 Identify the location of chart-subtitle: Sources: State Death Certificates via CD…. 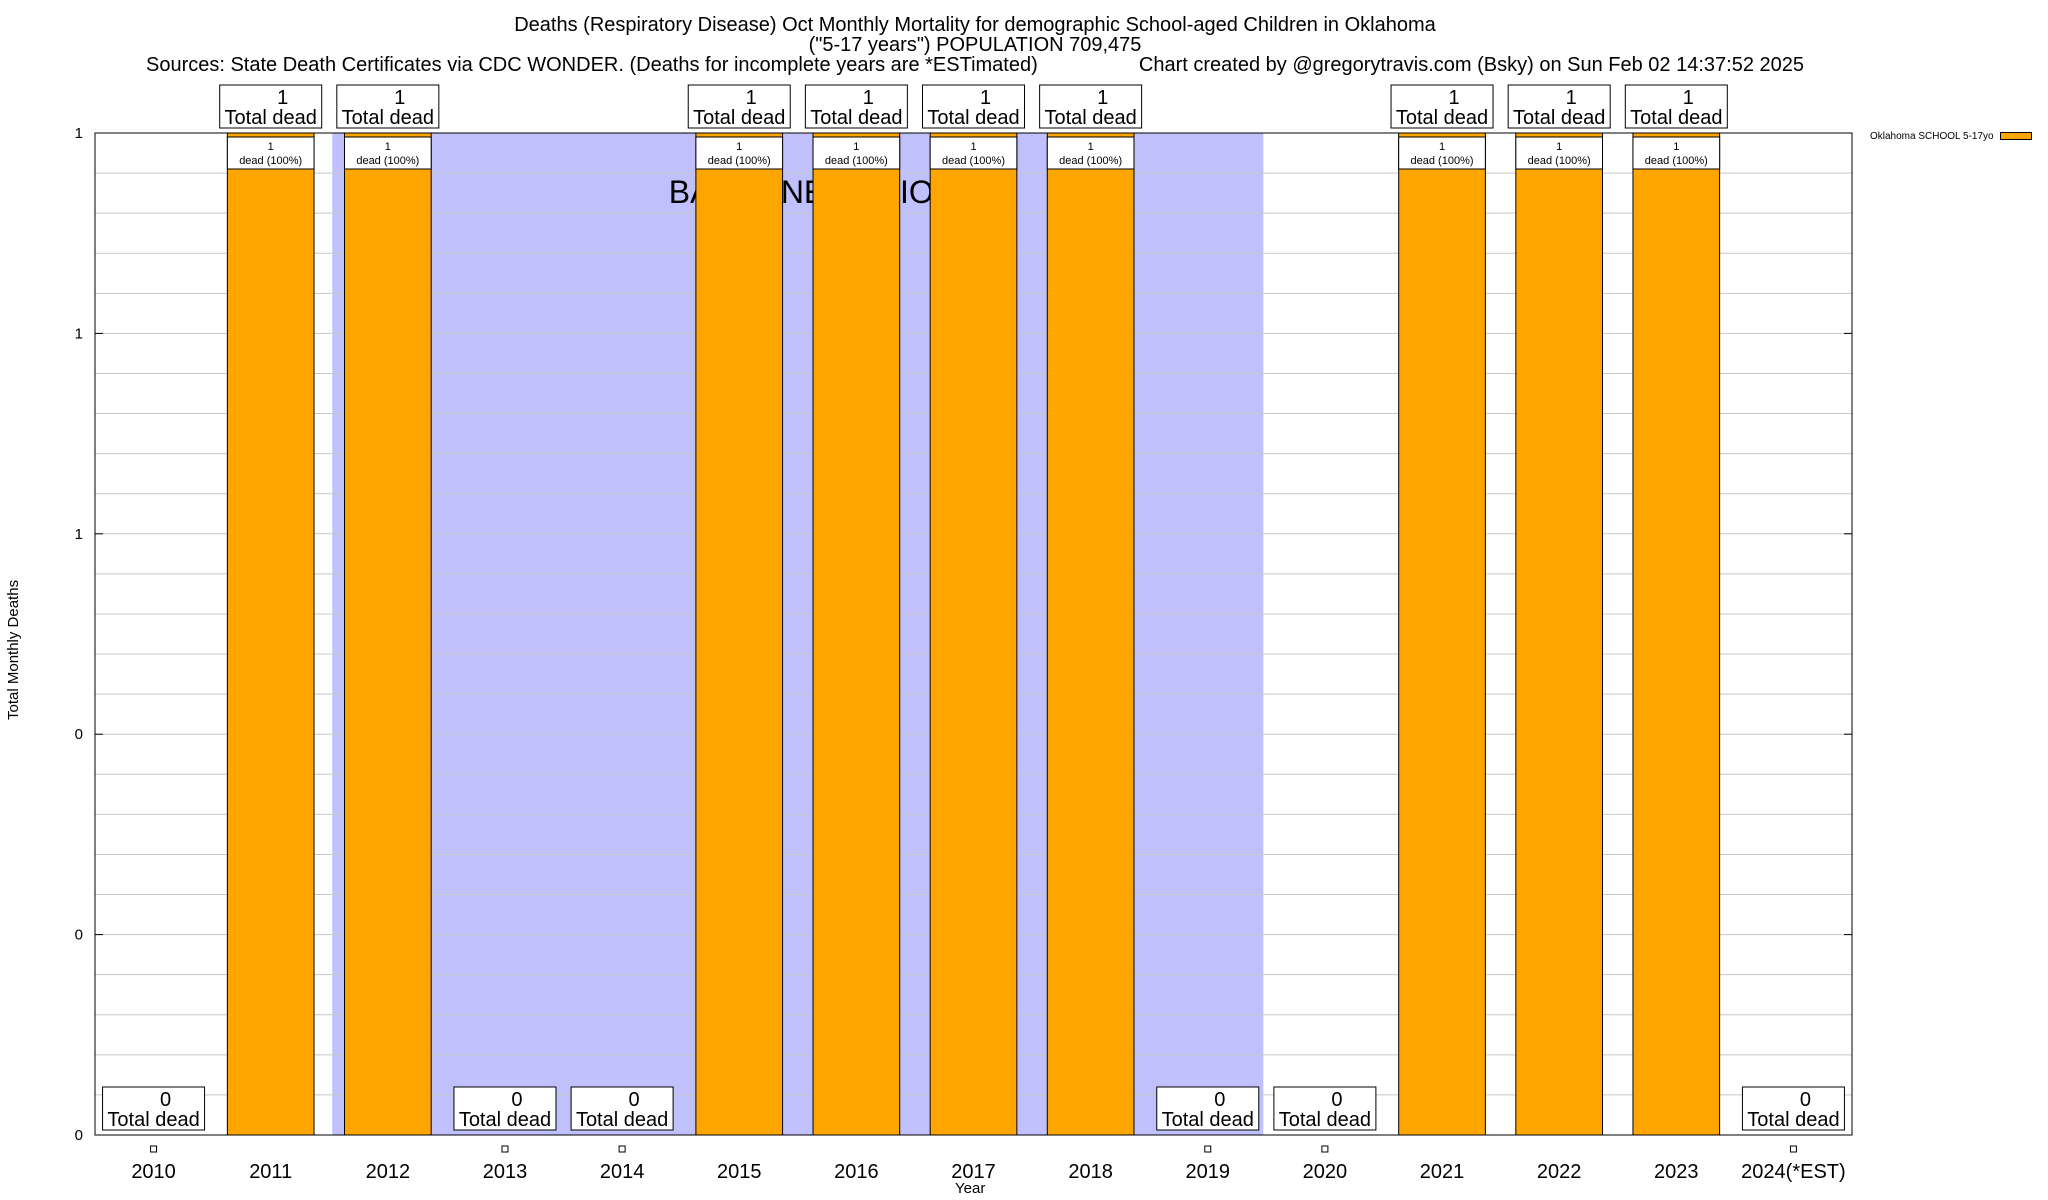
(975, 65).